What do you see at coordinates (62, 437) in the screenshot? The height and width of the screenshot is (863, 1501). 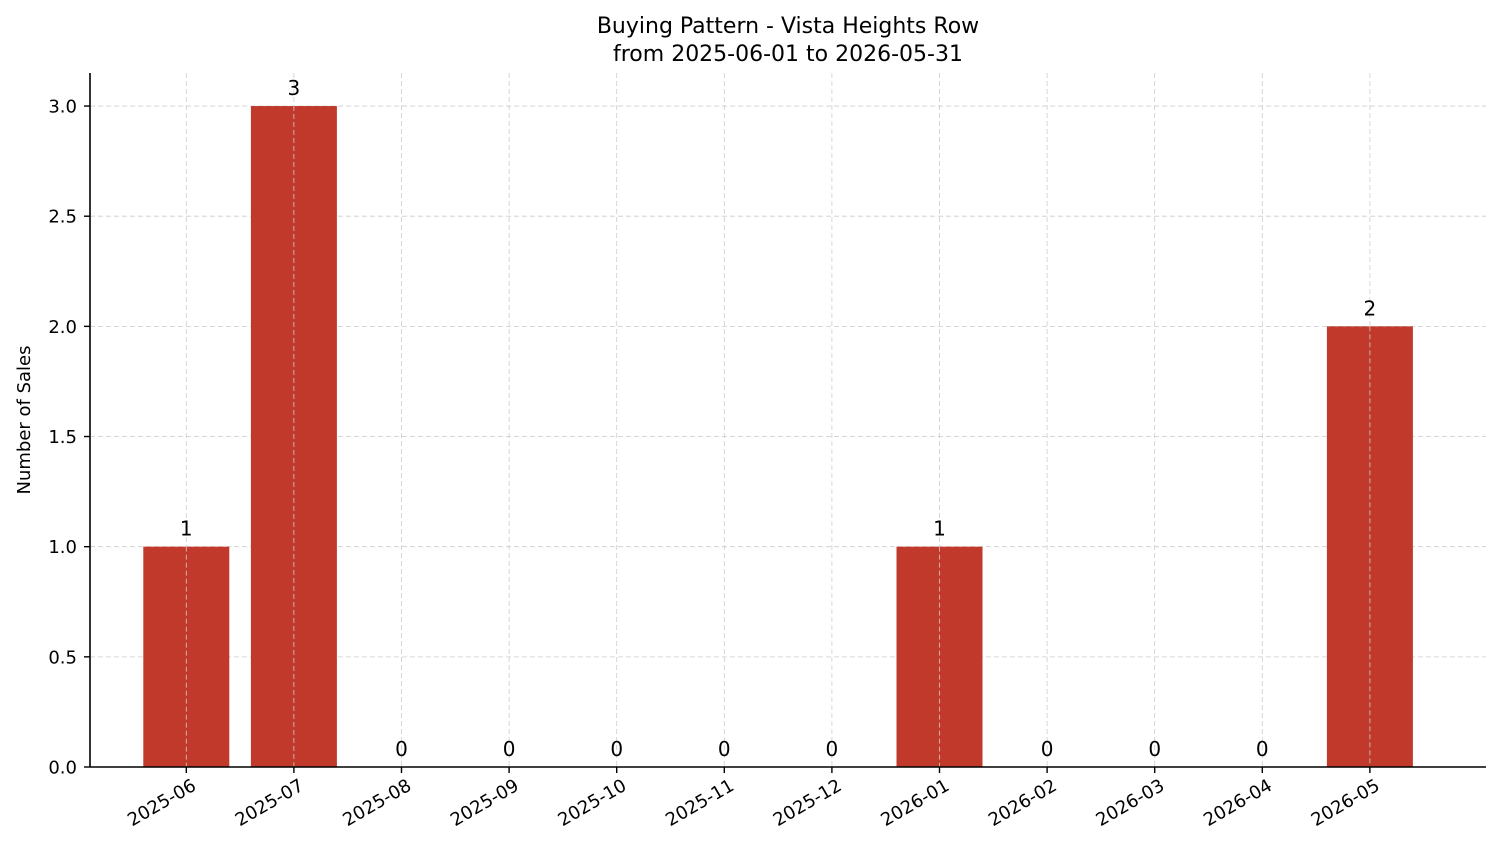 I see `y-tick-label: 1.5` at bounding box center [62, 437].